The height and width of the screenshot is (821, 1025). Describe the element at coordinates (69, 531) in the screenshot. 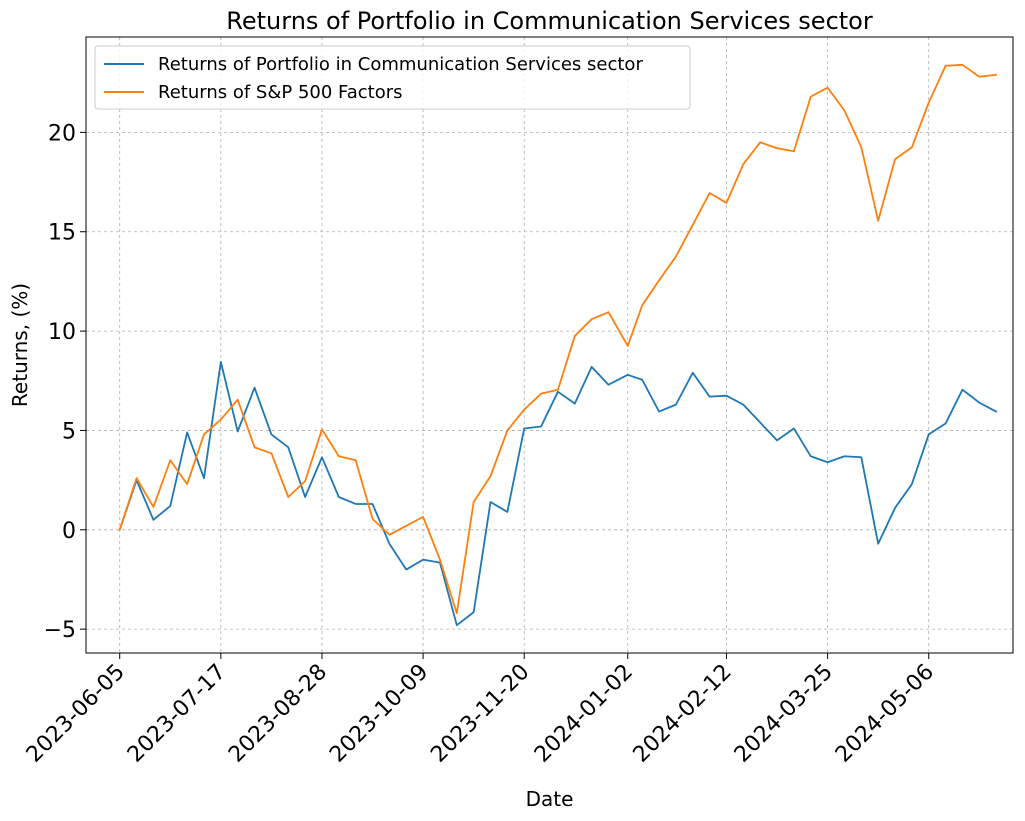

I see `y-tick-label: 0` at that location.